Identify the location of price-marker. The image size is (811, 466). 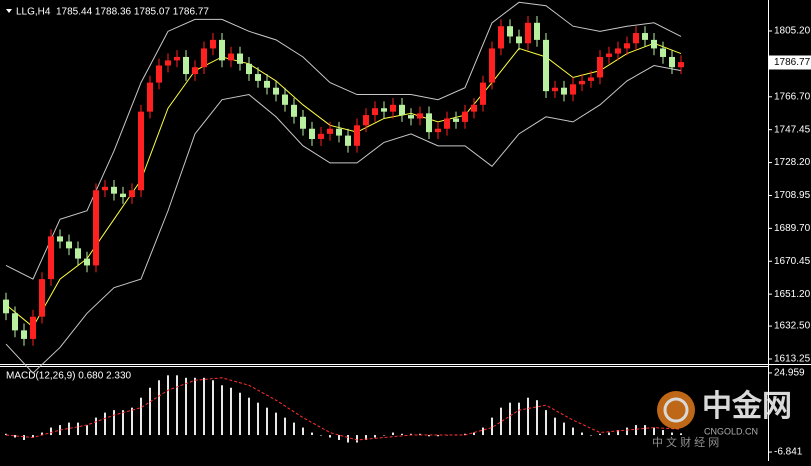
(790, 62).